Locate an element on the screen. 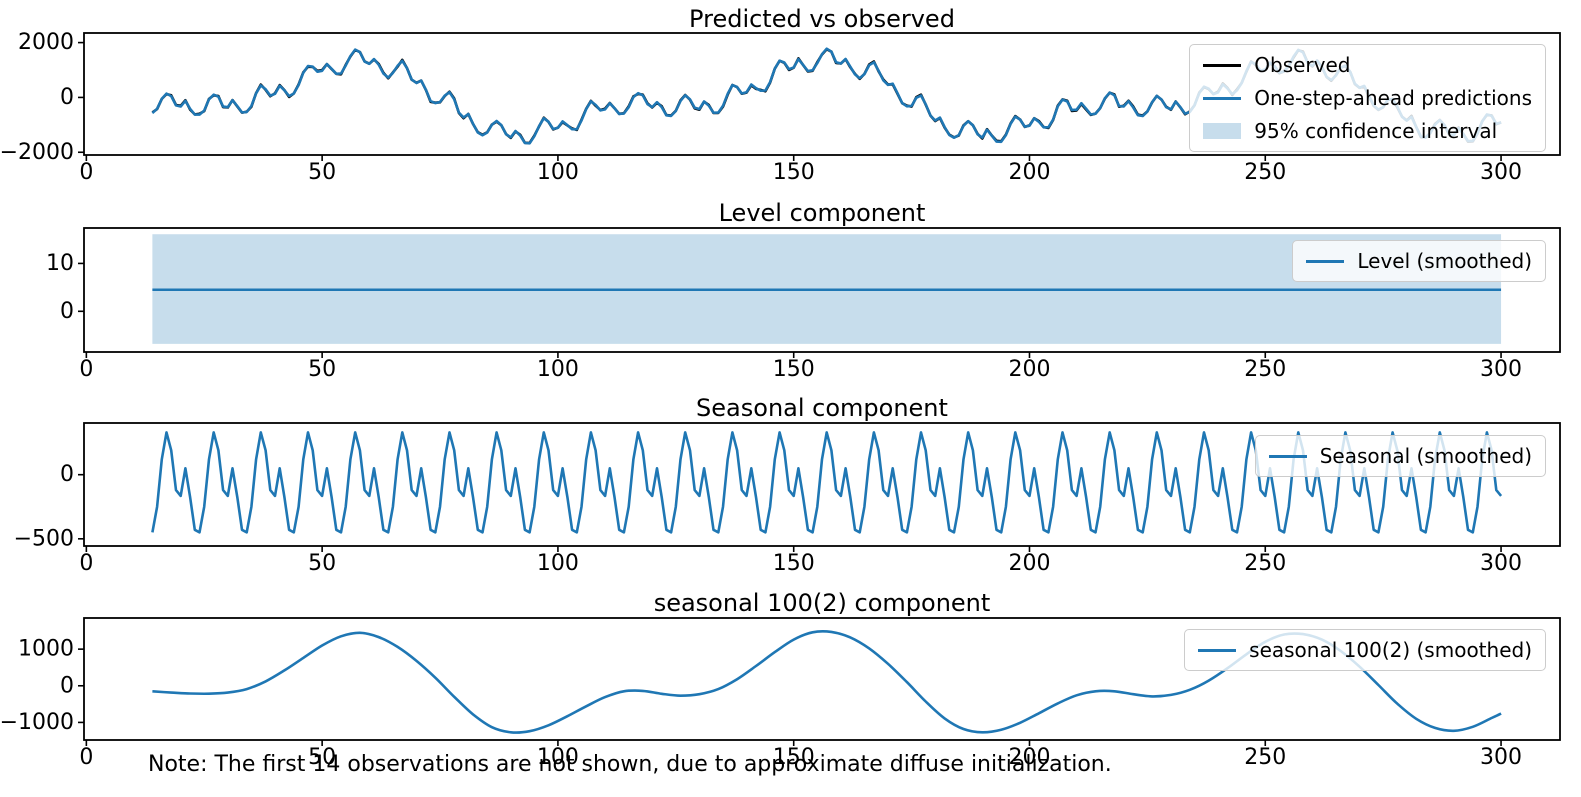  legend-item-seasonal-smoothed: Seasonal (smoothed) is located at coordinates (1400, 456).